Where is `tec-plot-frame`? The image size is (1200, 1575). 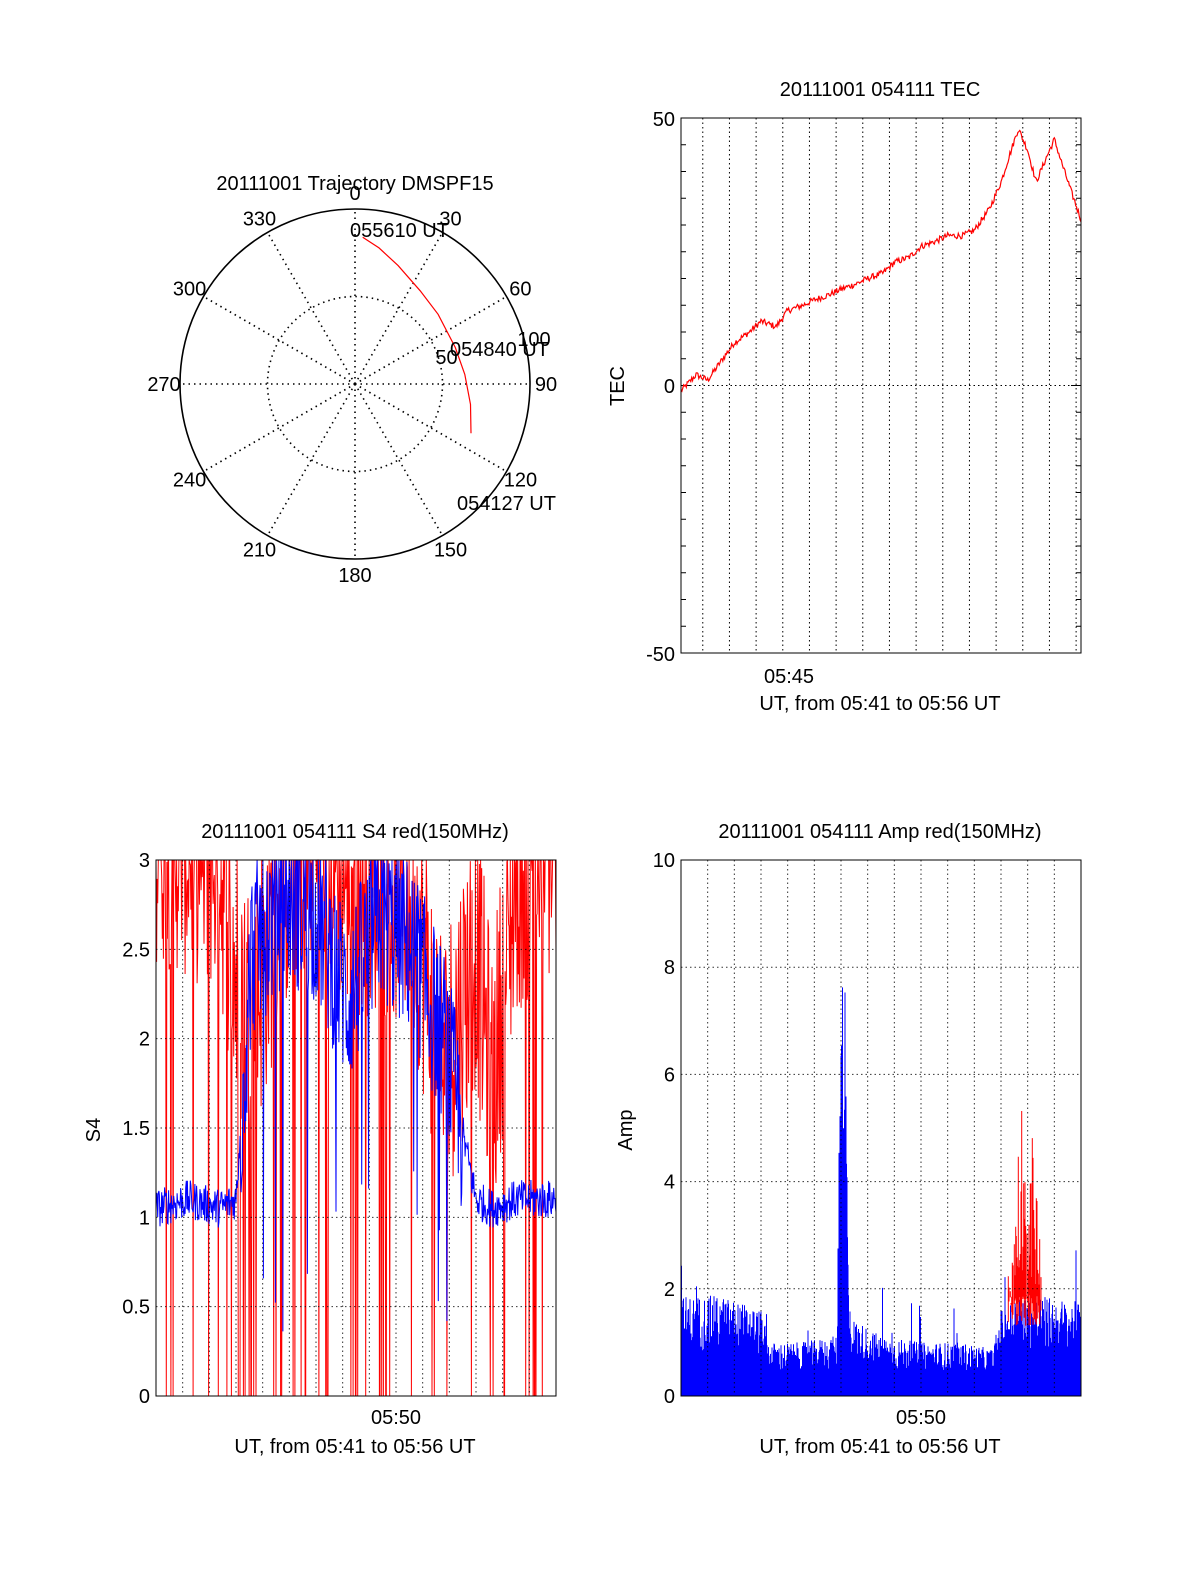 tec-plot-frame is located at coordinates (881, 385).